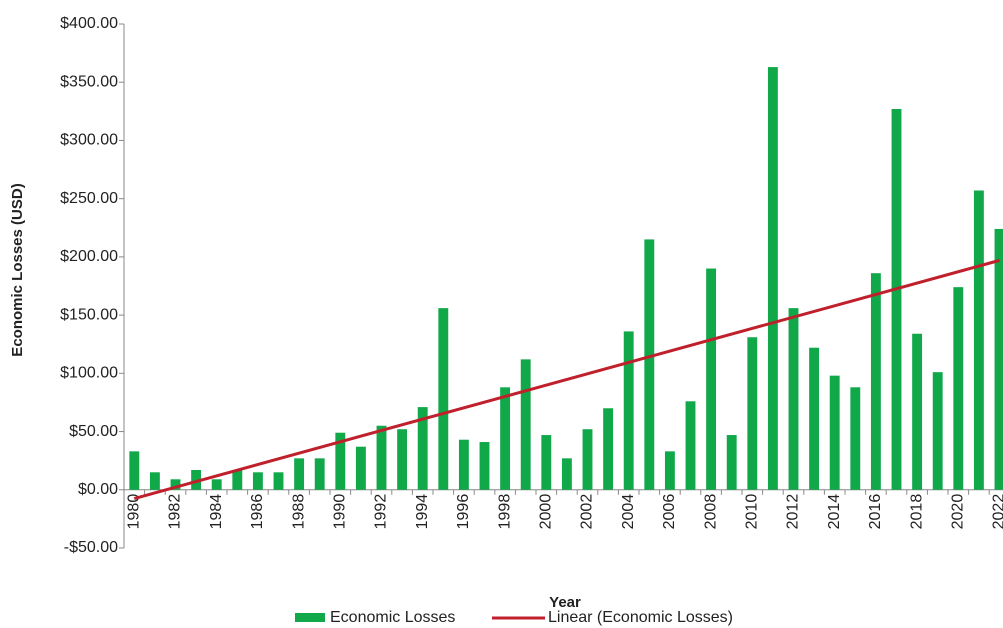 The image size is (1003, 628). What do you see at coordinates (89, 314) in the screenshot?
I see `y-tick-label: $150.00` at bounding box center [89, 314].